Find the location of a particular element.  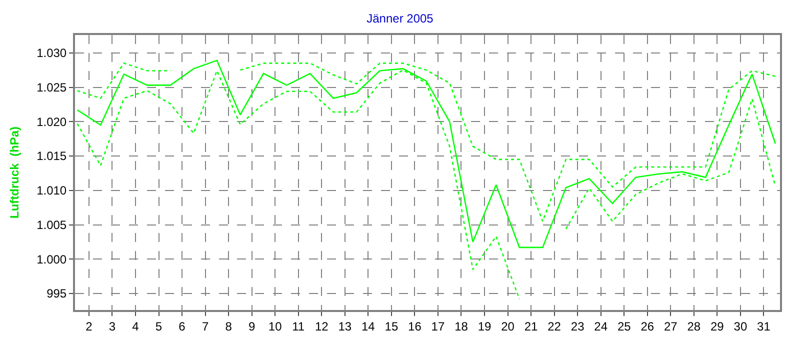

x-tick-label: 15 is located at coordinates (391, 326).